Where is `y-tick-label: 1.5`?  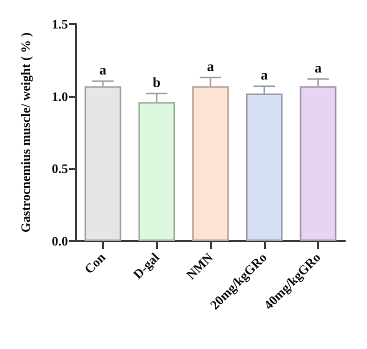
y-tick-label: 1.5 is located at coordinates (60, 24).